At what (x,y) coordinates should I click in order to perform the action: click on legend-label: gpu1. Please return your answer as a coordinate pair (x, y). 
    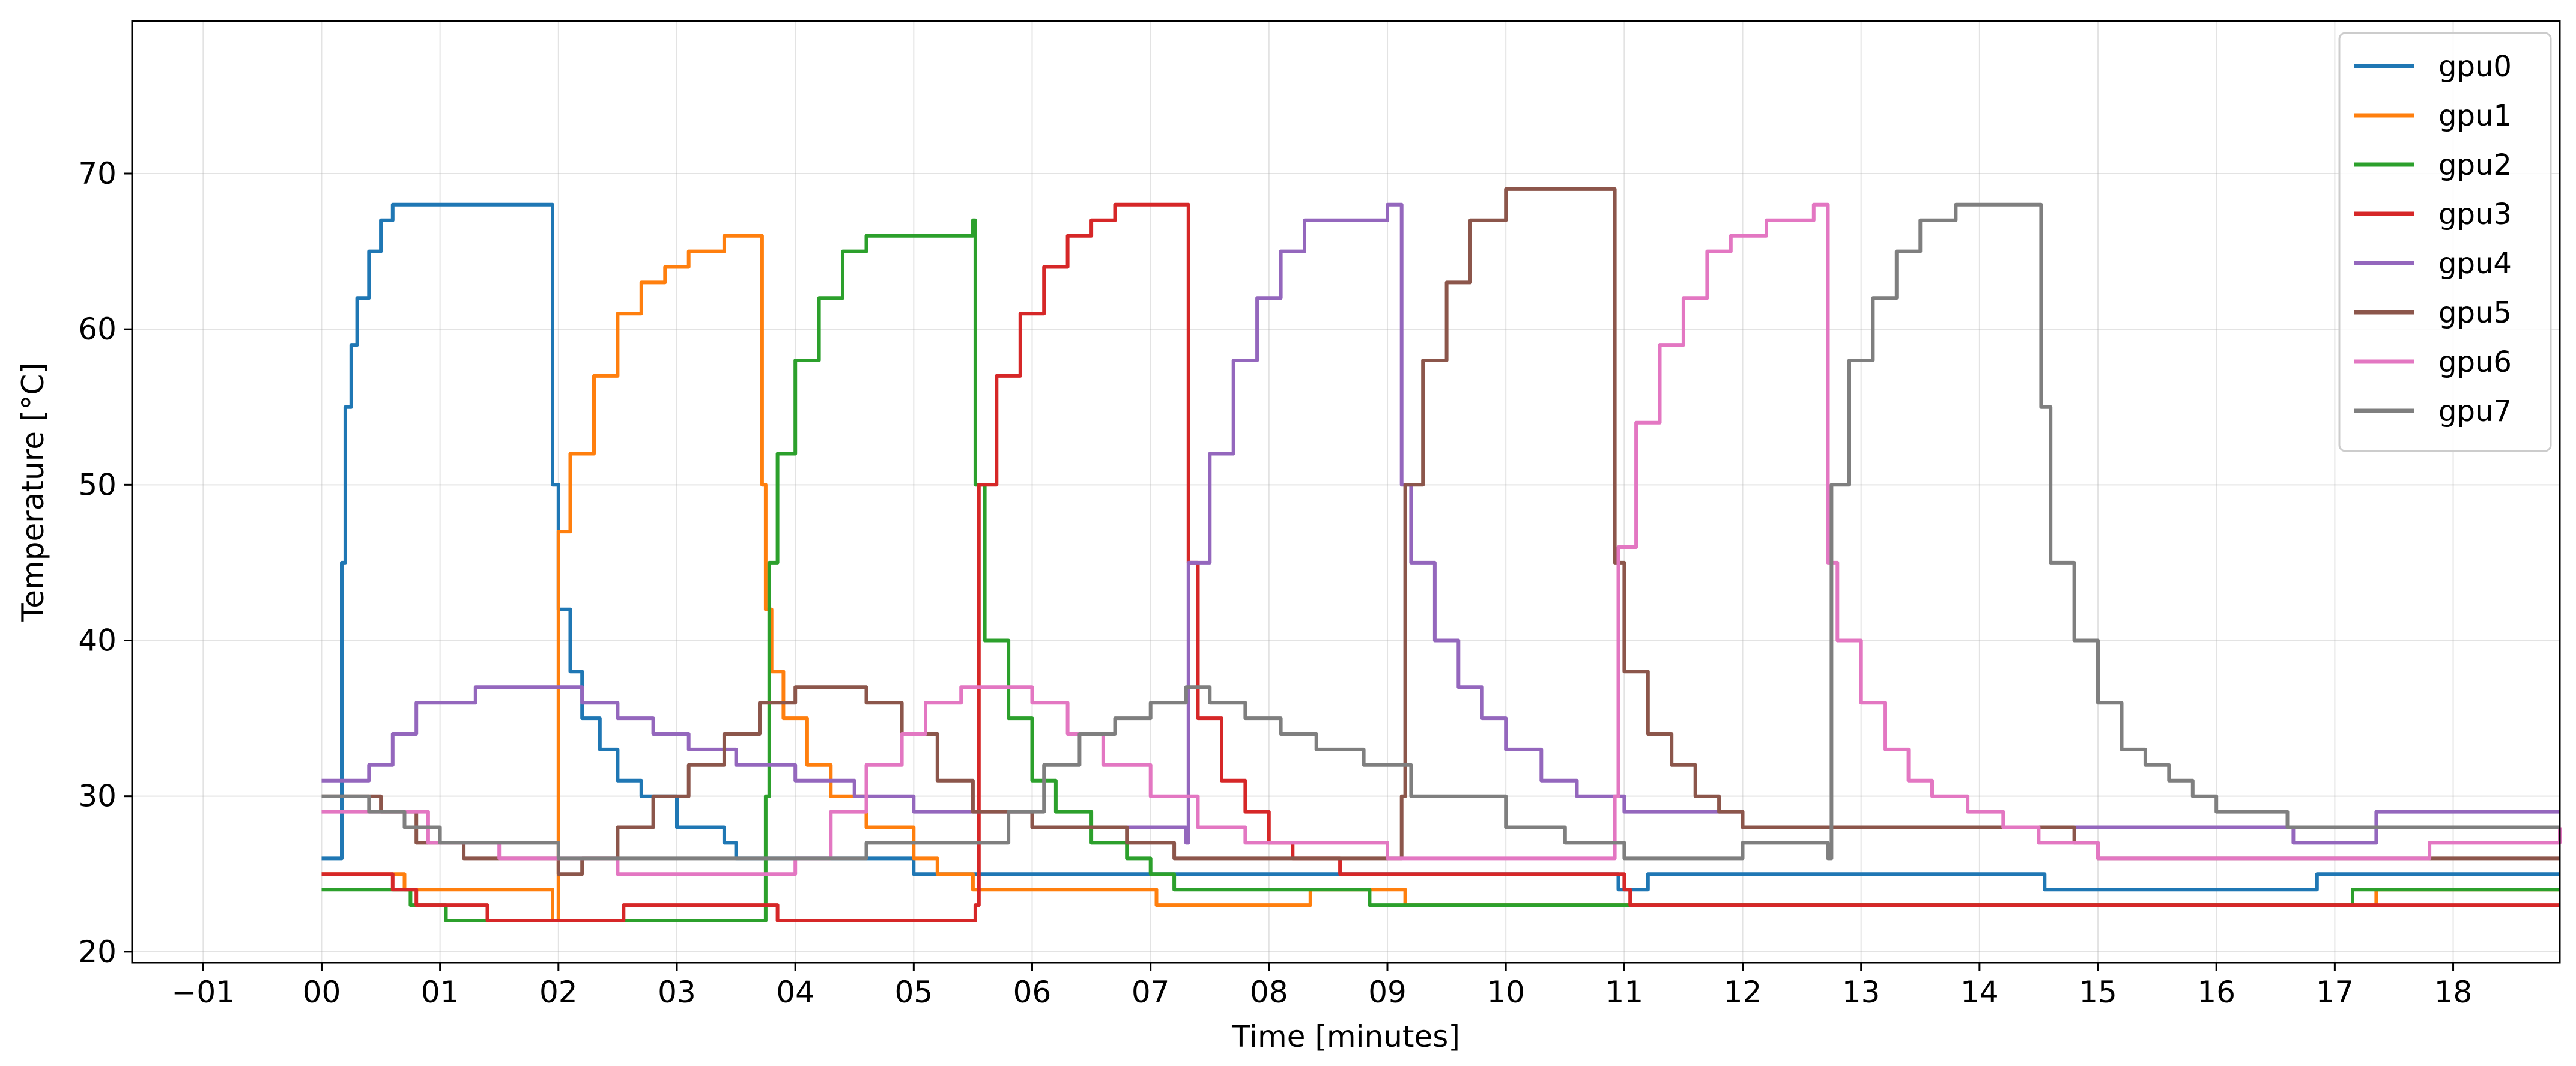
    Looking at the image, I should click on (2475, 116).